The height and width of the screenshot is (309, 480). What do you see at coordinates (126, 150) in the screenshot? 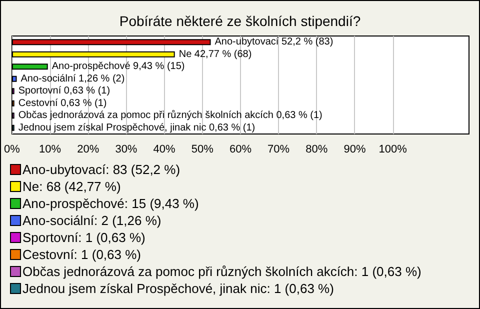
I see `x-tick-label: 30%` at bounding box center [126, 150].